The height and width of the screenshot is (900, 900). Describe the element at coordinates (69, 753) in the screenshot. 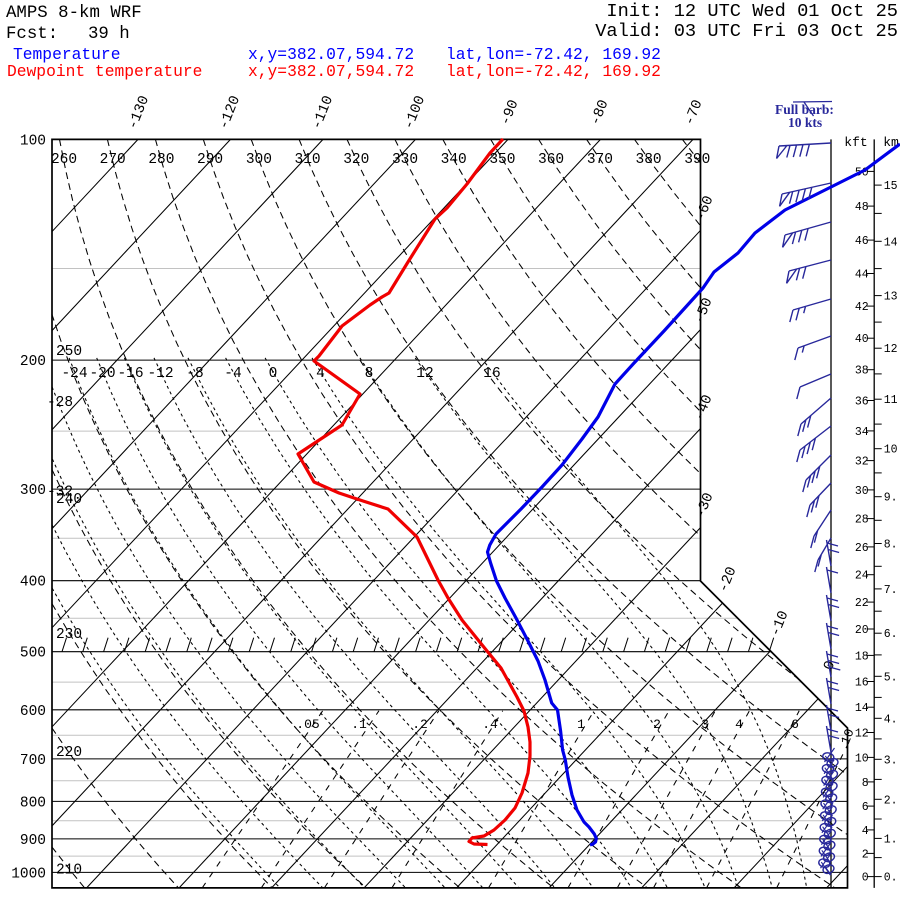

I see `svg-text: 220` at that location.